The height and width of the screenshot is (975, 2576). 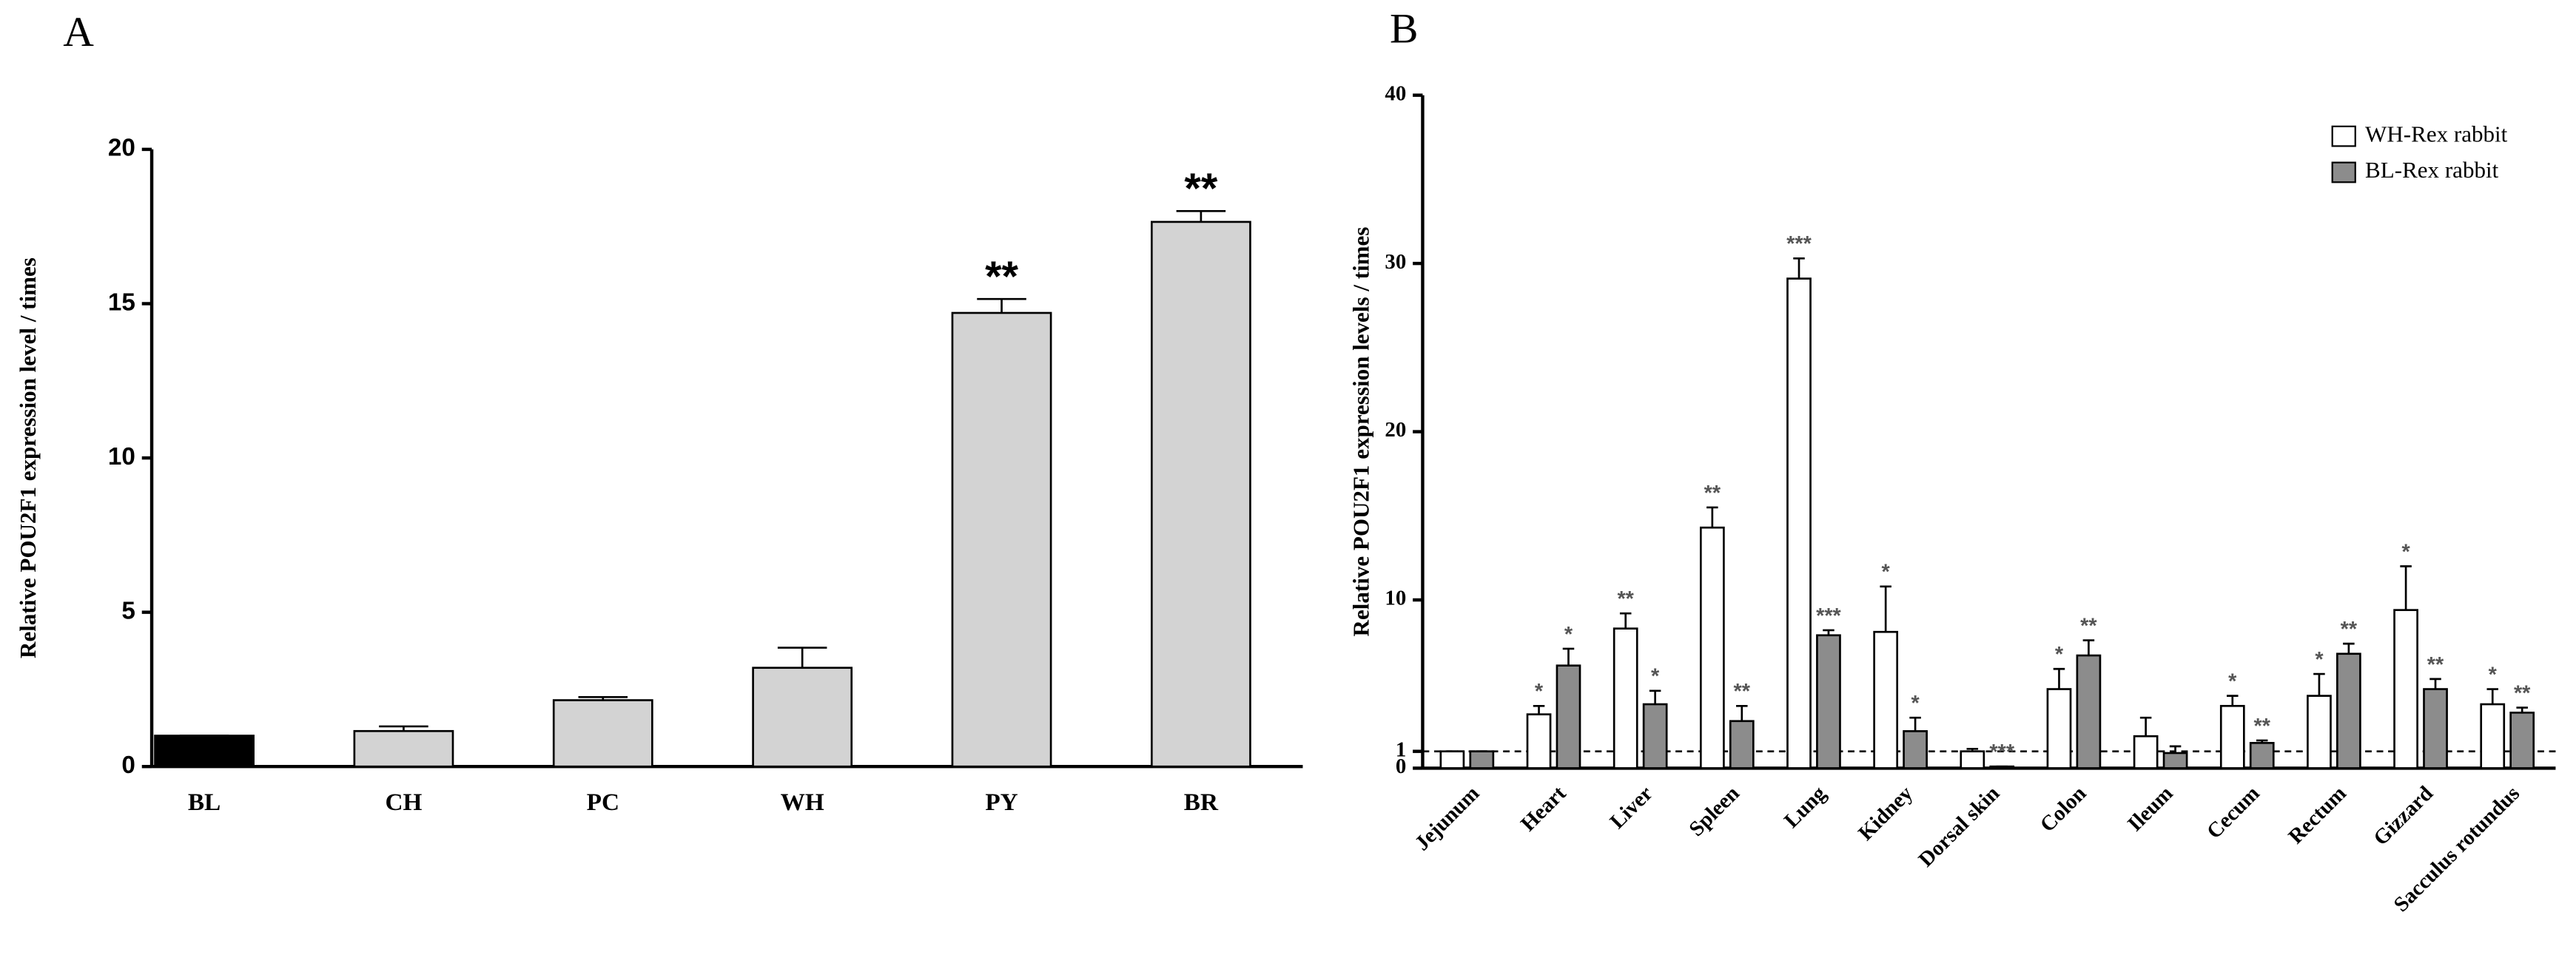 I want to click on x-tick-label: Kidney, so click(x=1885, y=813).